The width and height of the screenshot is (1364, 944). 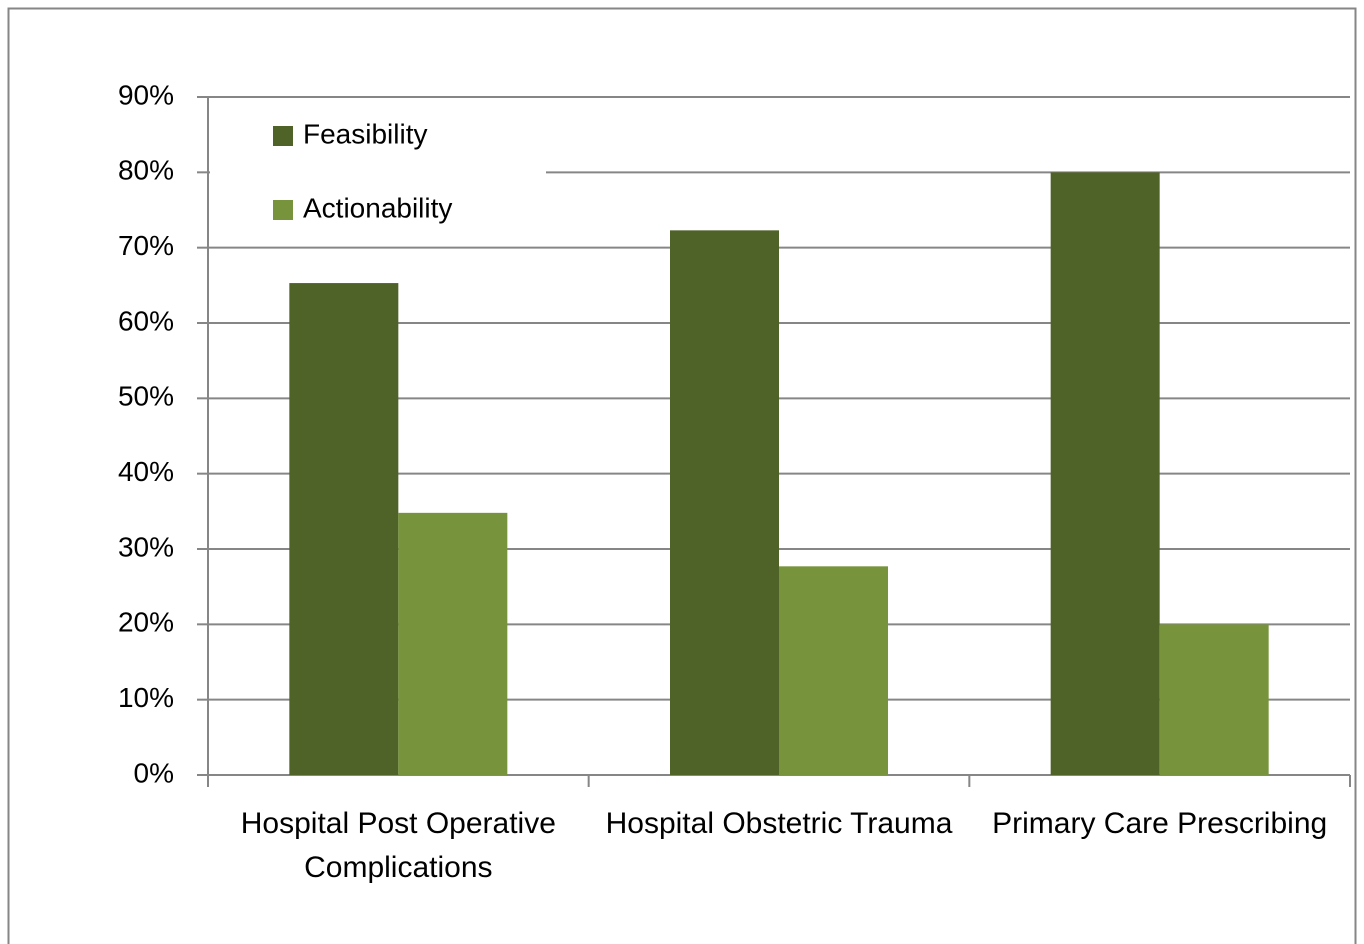 I want to click on x-tick-label: Hospital Post Operative Complications, so click(x=398, y=845).